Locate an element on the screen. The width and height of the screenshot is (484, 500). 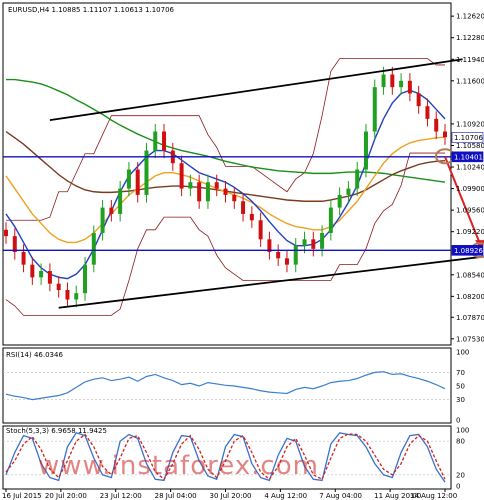
price-marker-label: 1.08926 is located at coordinates (468, 251).